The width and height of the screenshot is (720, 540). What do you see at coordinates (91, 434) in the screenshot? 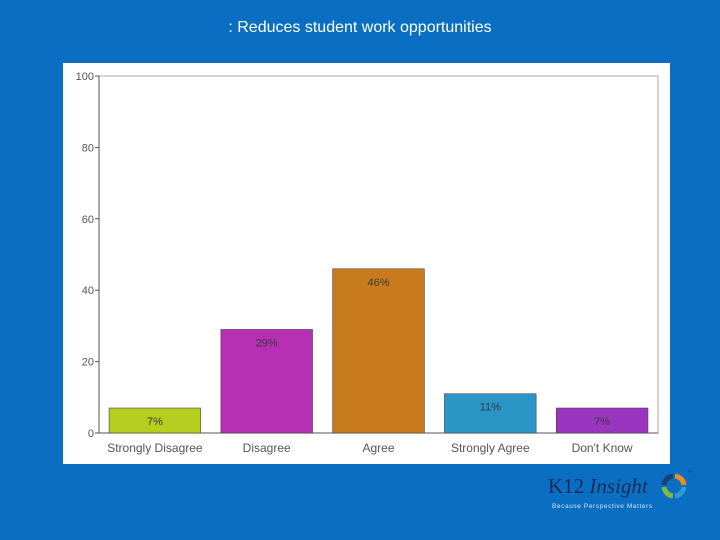
I see `y-tick-label: 0` at bounding box center [91, 434].